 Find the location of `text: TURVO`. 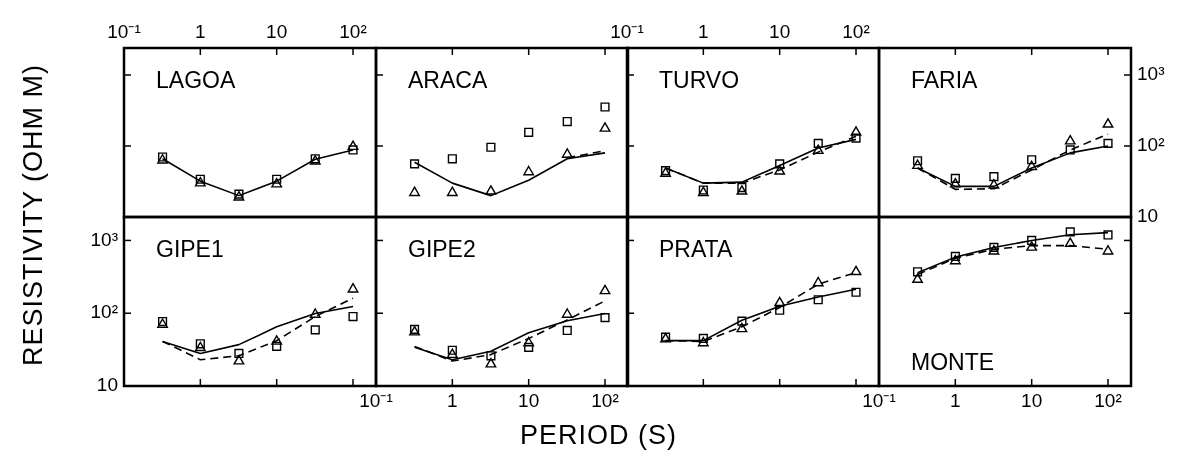

text: TURVO is located at coordinates (699, 80).